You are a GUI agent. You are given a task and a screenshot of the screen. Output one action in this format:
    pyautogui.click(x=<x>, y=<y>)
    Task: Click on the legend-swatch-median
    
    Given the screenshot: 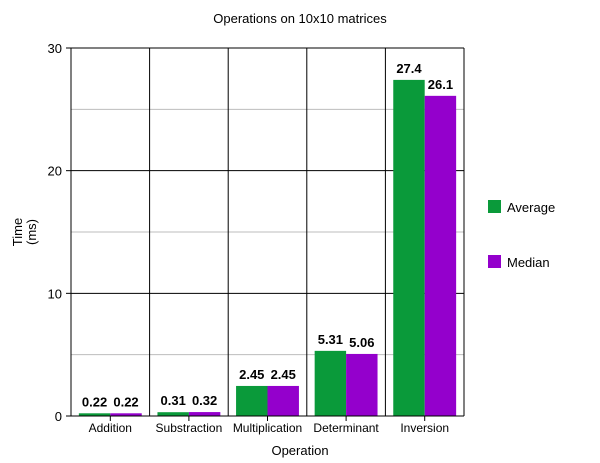 What is the action you would take?
    pyautogui.click(x=494, y=261)
    